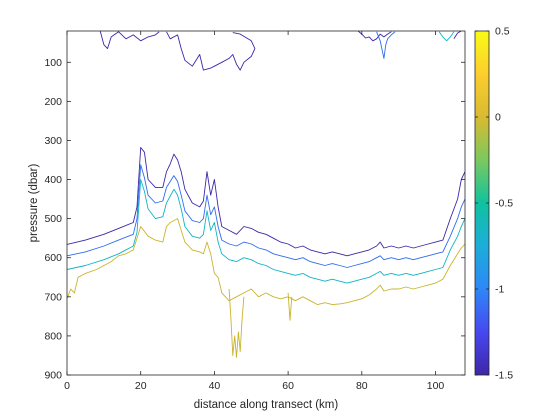 This screenshot has height=420, width=560. I want to click on x-tick-label: 0, so click(67, 386).